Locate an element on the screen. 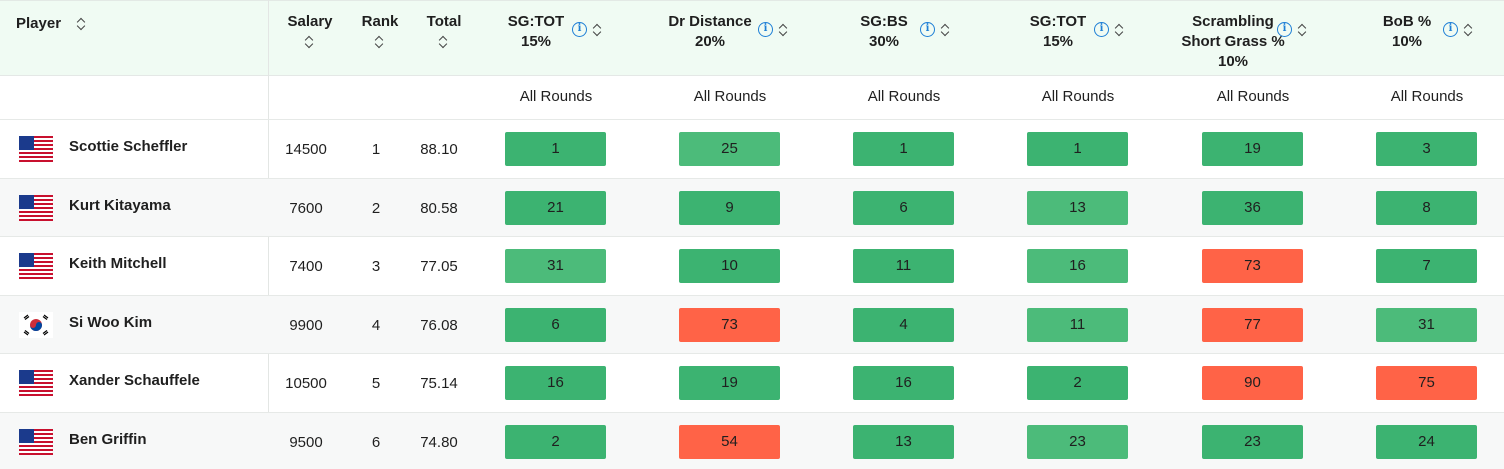 The image size is (1504, 469). stat-rank-cell: 6 is located at coordinates (555, 325).